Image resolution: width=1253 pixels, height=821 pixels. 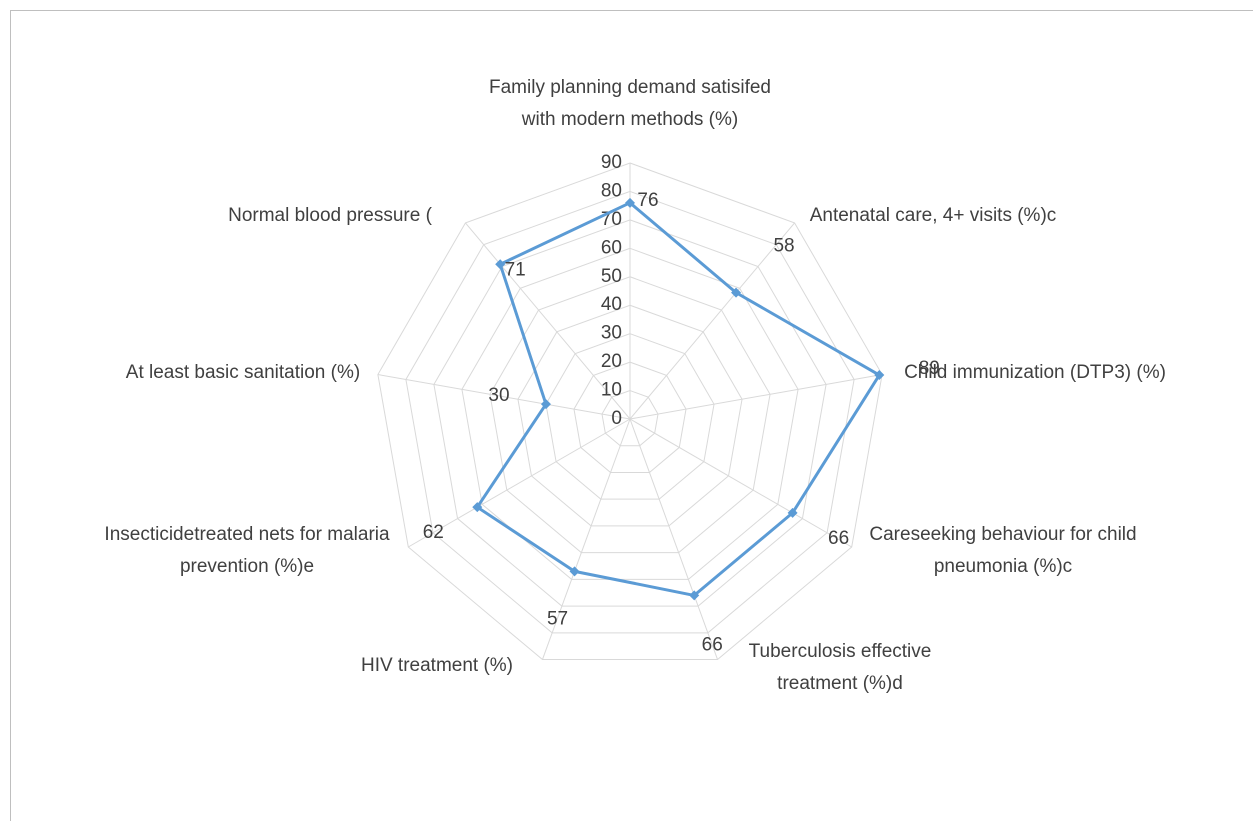 I want to click on r-tick-label: 30, so click(x=611, y=333).